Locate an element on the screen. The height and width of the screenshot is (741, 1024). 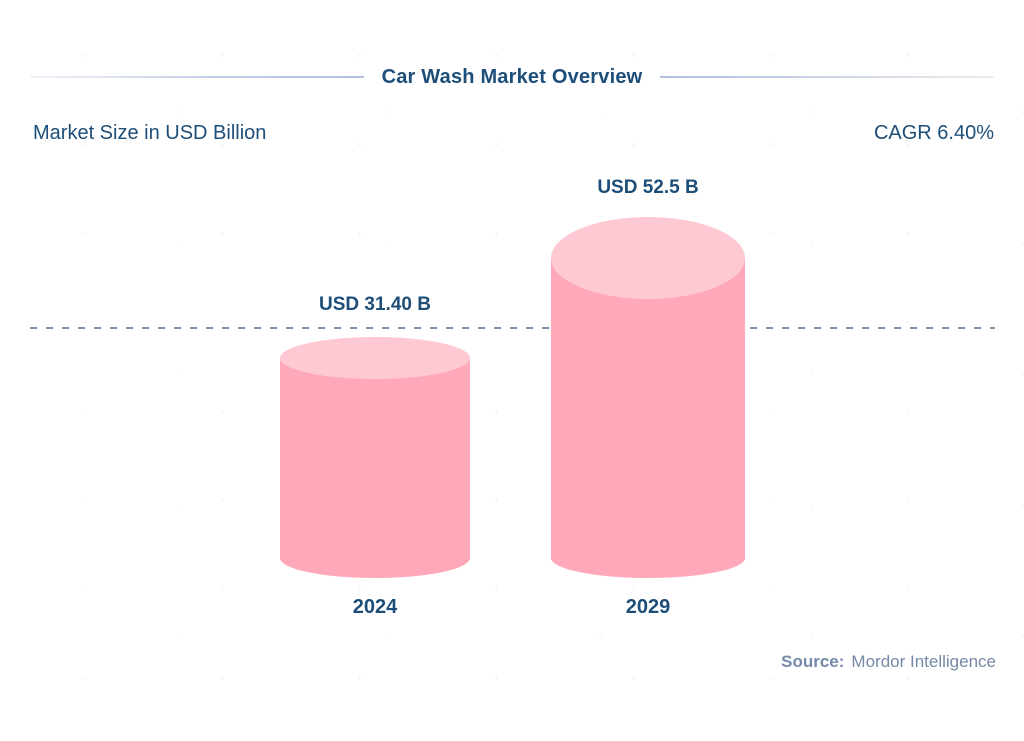
x-tick-2024: 2024 is located at coordinates (375, 607).